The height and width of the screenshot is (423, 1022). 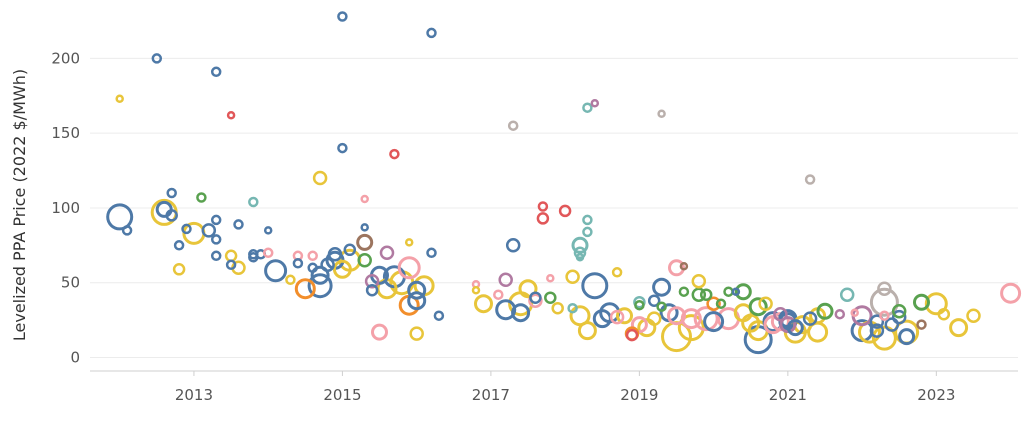 What do you see at coordinates (936, 395) in the screenshot?
I see `x-tick-label-2023: 2023` at bounding box center [936, 395].